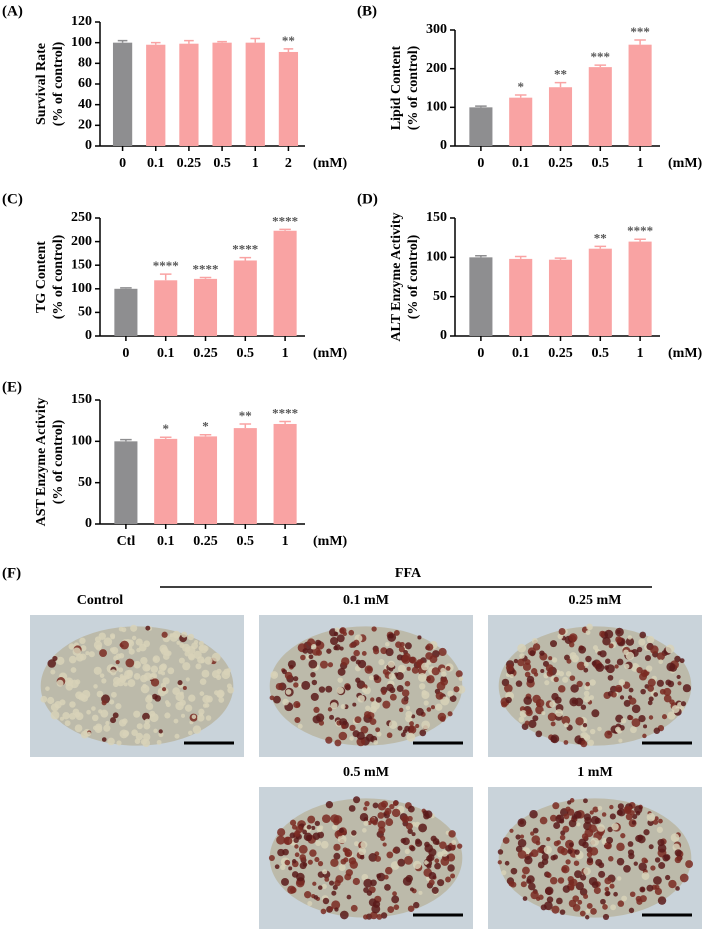 The image size is (710, 930). What do you see at coordinates (408, 573) in the screenshot?
I see `group-label: FFA` at bounding box center [408, 573].